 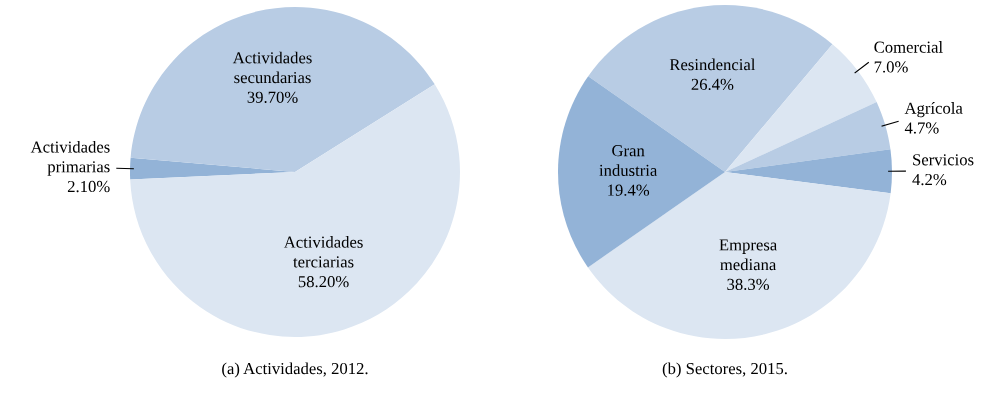 I want to click on data-label: 4.2%, so click(x=929, y=179).